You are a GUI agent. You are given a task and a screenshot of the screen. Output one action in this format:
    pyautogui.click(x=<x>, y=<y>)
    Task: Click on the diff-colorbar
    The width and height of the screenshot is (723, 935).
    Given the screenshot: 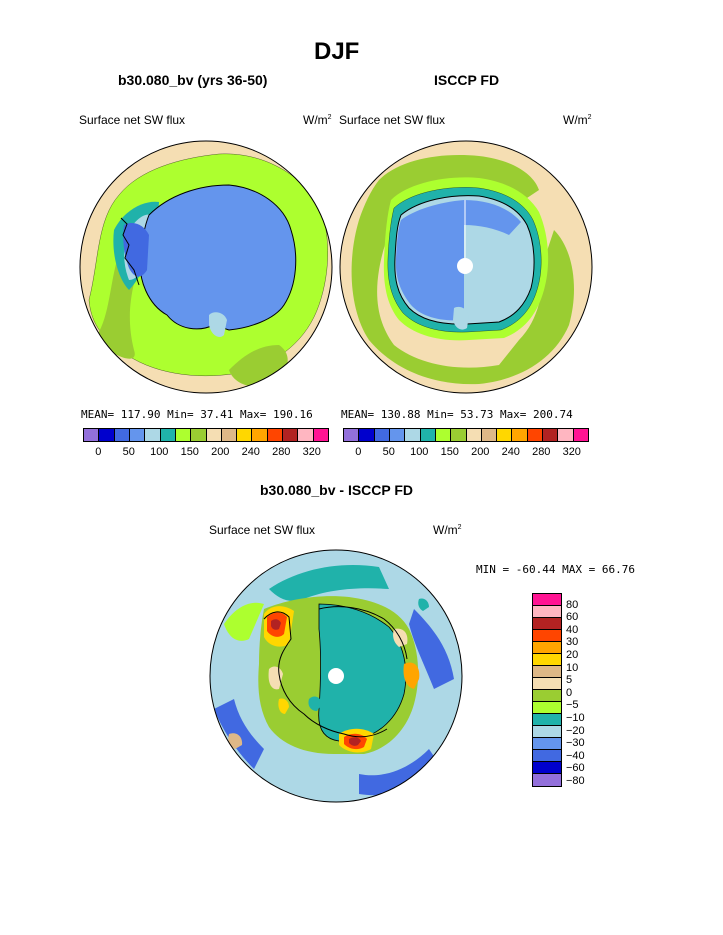 What is the action you would take?
    pyautogui.click(x=547, y=690)
    